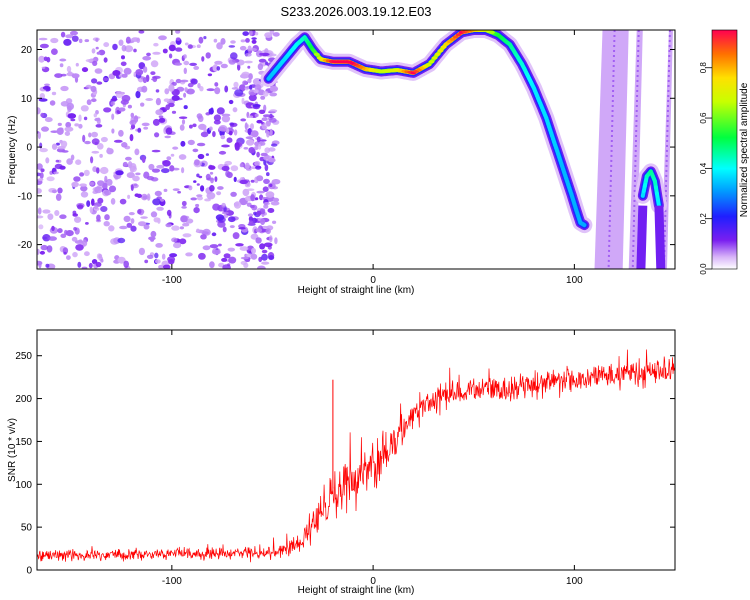  Describe the element at coordinates (12, 450) in the screenshot. I see `snr-y-axis-label: SNR (10 * v/v)` at that location.